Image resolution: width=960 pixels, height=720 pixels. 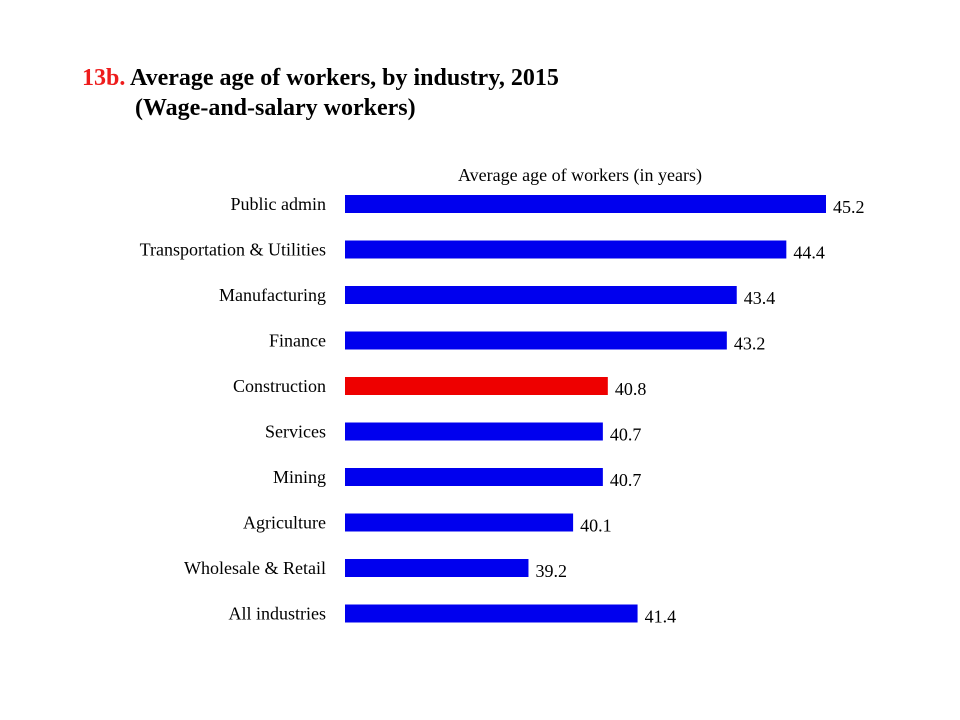 I want to click on value-label: 40.1, so click(x=596, y=526).